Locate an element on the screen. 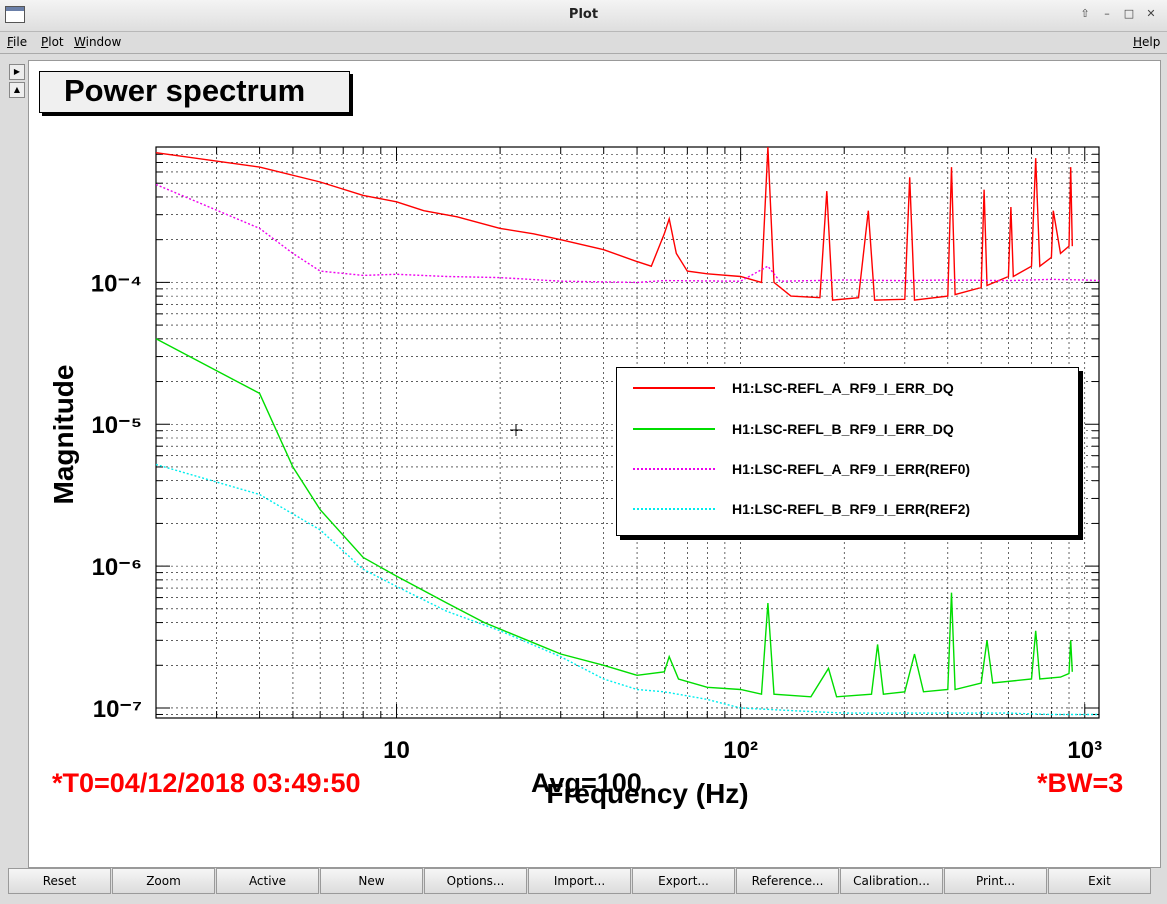  arrow-right-icon: ▶ is located at coordinates (17, 72).